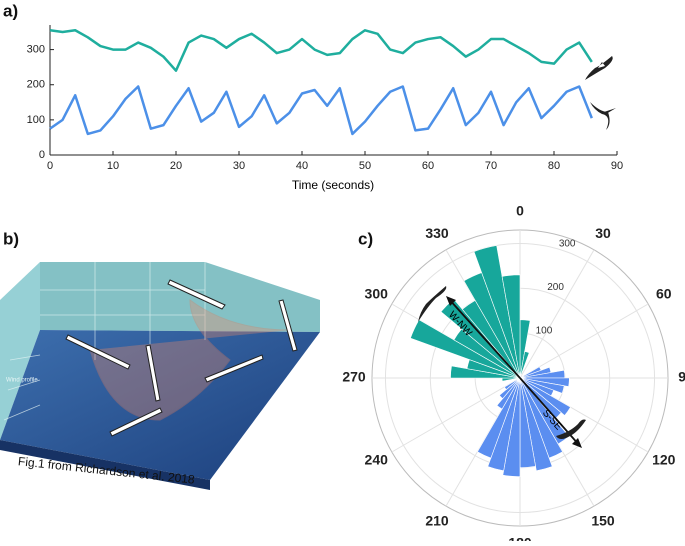 The width and height of the screenshot is (685, 546). Describe the element at coordinates (239, 166) in the screenshot. I see `x-tick-label: 30` at that location.